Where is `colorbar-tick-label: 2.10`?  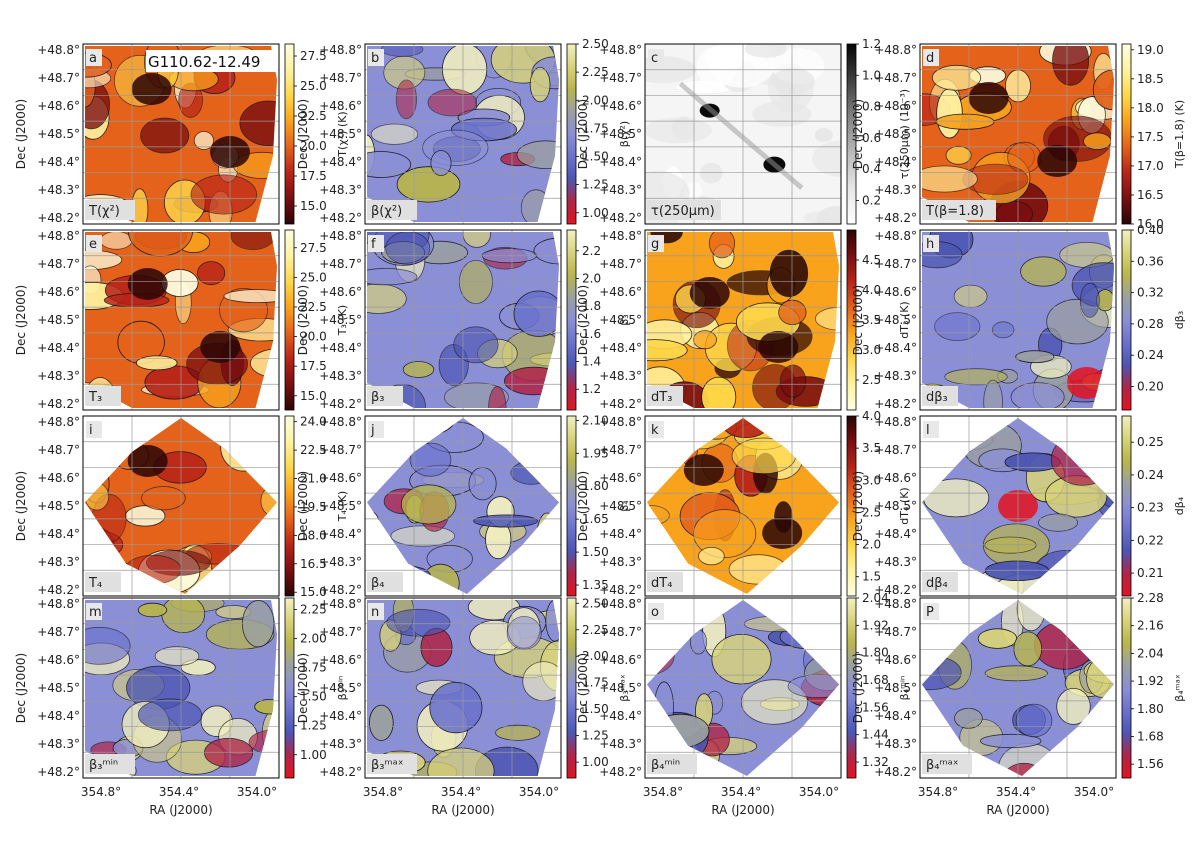 colorbar-tick-label: 2.10 is located at coordinates (595, 420).